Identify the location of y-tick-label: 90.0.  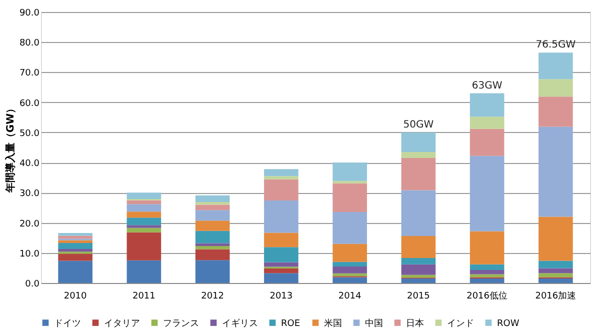
(29, 13).